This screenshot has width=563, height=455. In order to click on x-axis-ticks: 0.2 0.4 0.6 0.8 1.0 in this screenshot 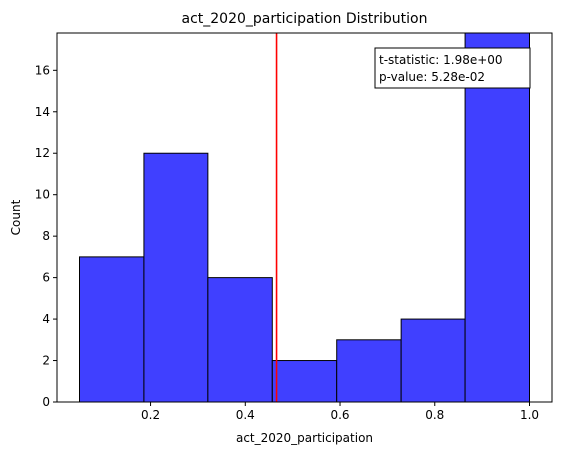, I will do `click(340, 412)`.